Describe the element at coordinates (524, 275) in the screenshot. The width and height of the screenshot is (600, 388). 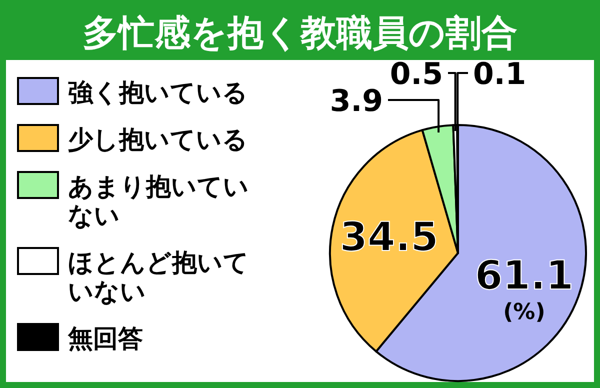
I see `data-label: 61.1` at that location.